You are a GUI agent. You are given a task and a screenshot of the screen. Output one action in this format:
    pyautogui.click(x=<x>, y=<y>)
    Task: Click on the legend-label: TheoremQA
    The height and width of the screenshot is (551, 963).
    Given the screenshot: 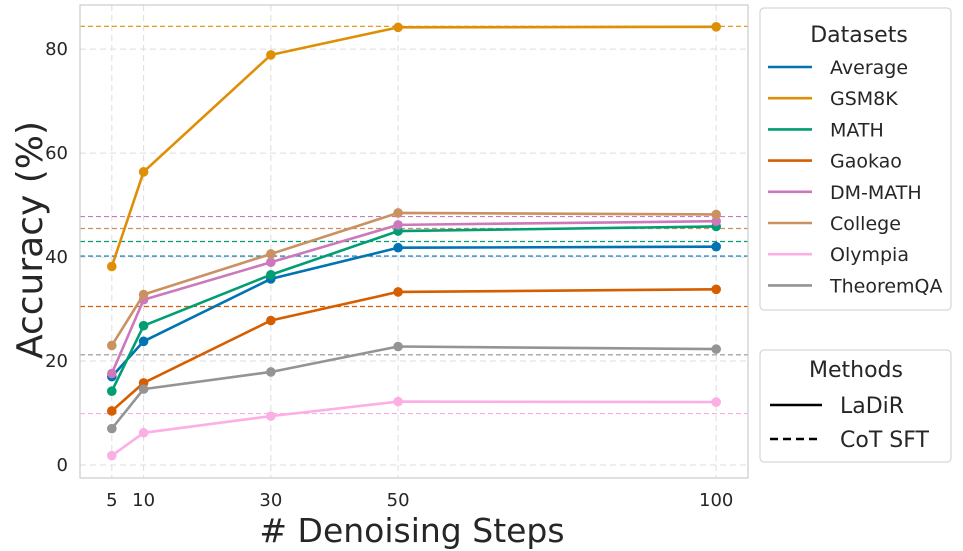 What is the action you would take?
    pyautogui.click(x=886, y=286)
    